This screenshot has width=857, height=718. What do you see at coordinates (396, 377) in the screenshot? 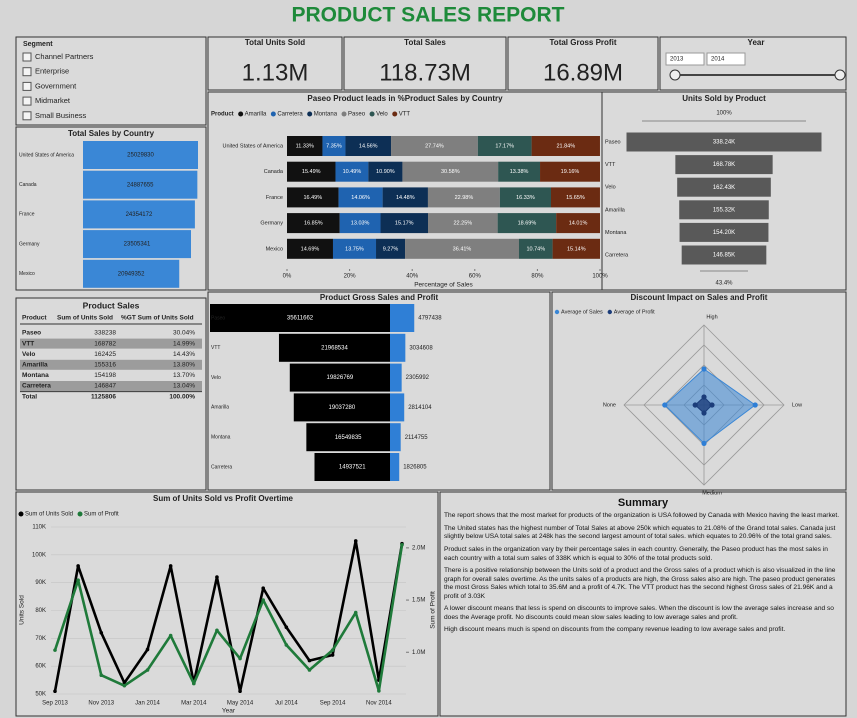
I see `profit-bar` at bounding box center [396, 377].